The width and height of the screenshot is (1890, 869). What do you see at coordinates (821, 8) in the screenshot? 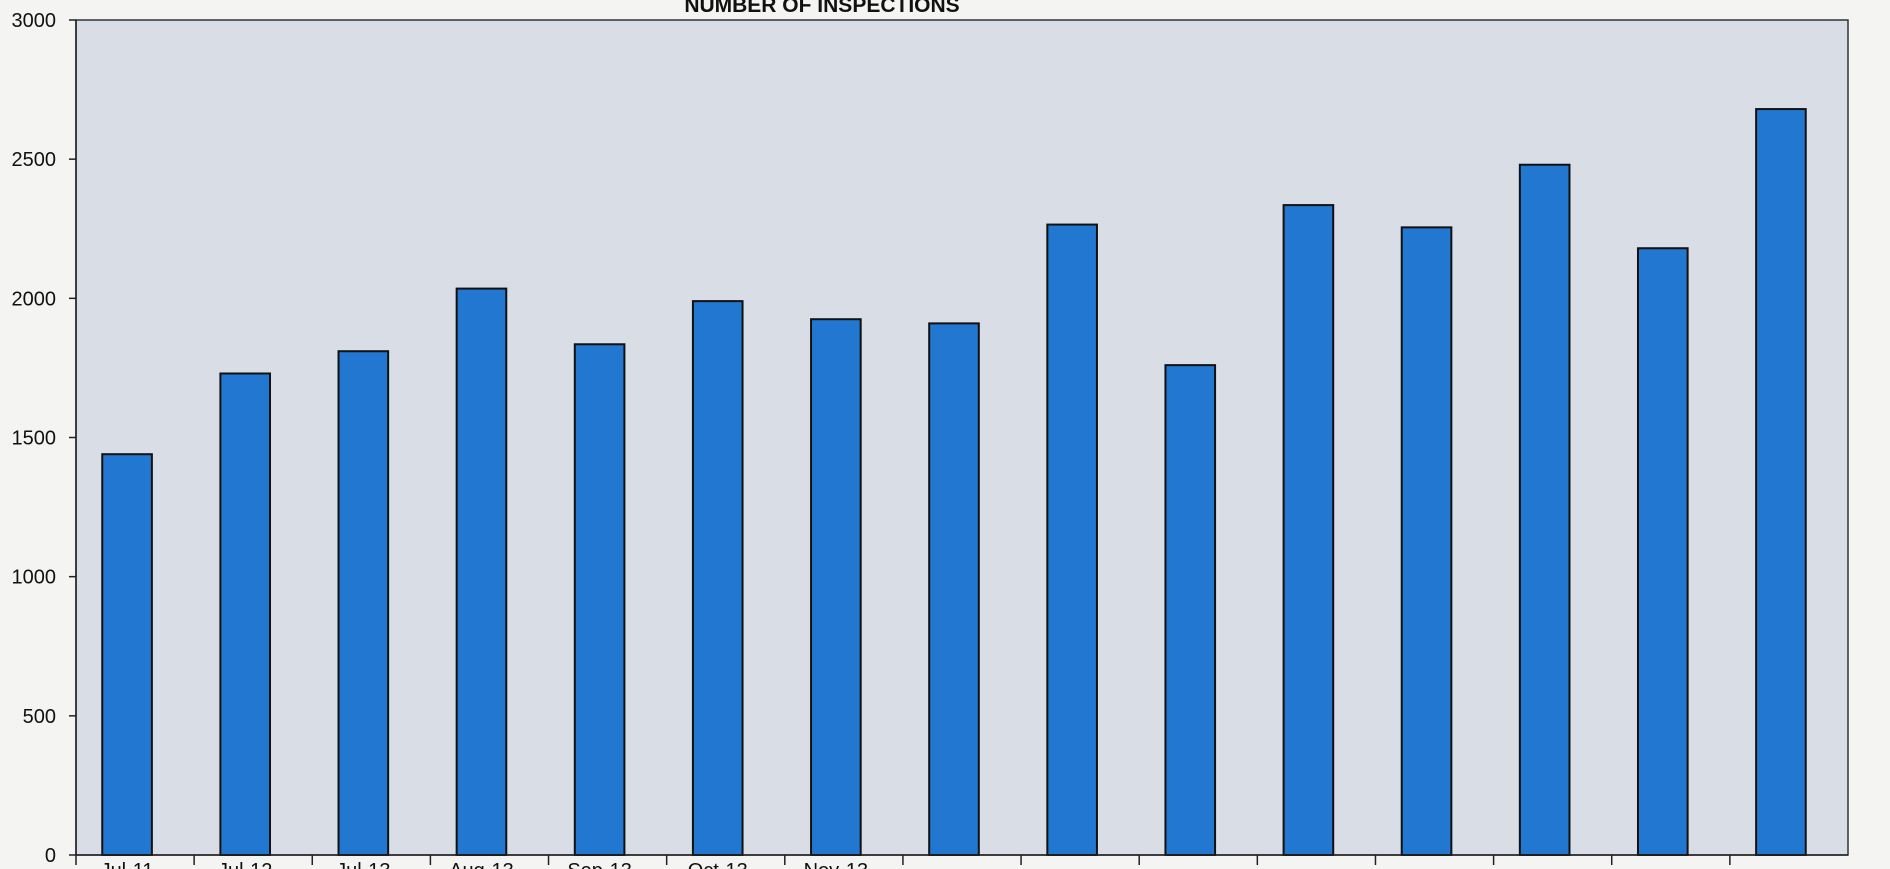
I see `chart-title: NUMBER OF INSPECTIONS` at bounding box center [821, 8].